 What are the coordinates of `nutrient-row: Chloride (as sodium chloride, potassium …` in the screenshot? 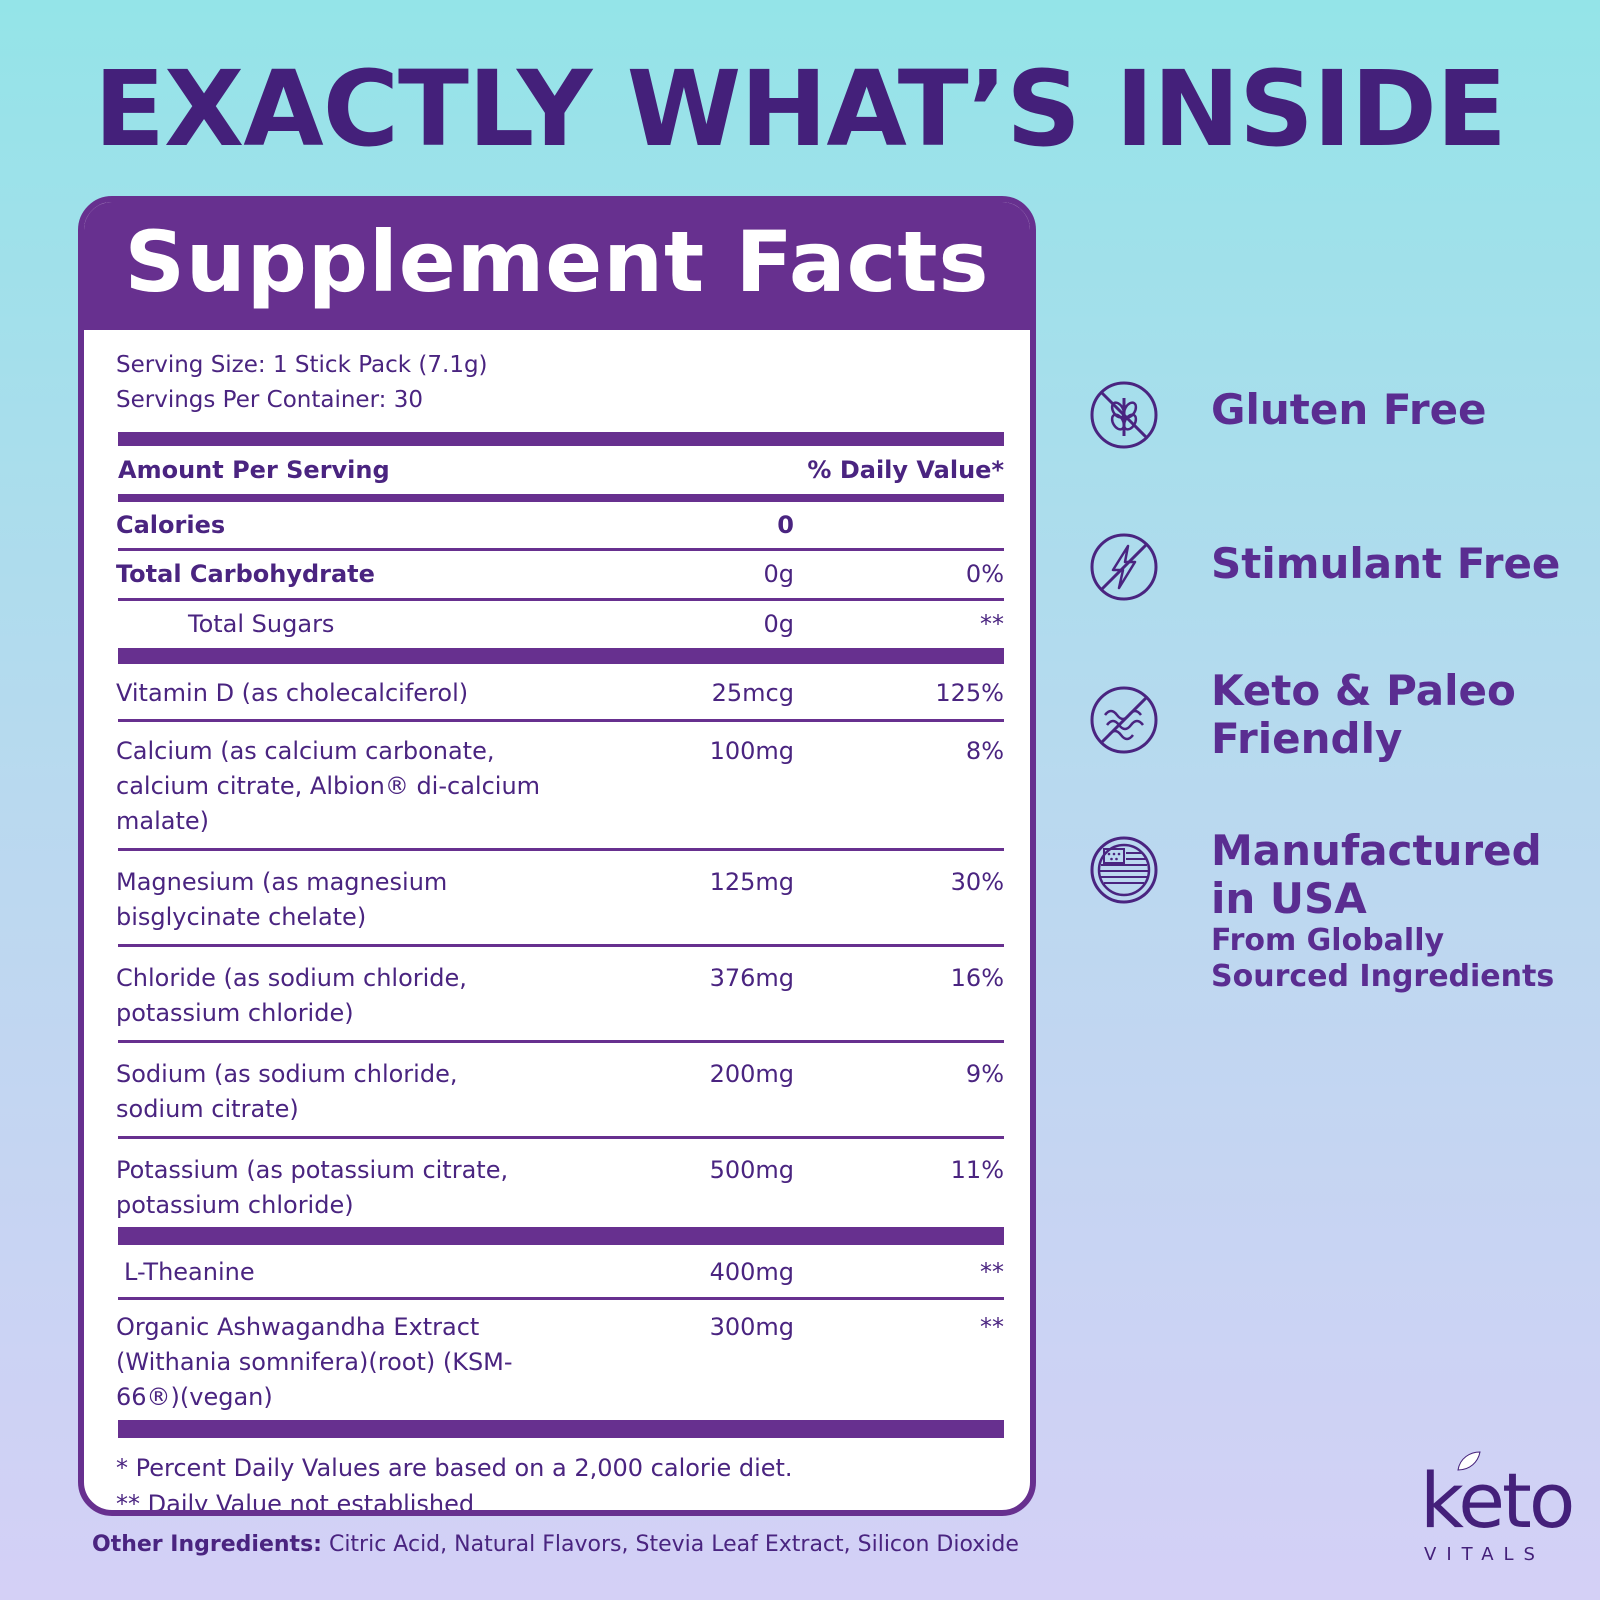 It's located at (560, 993).